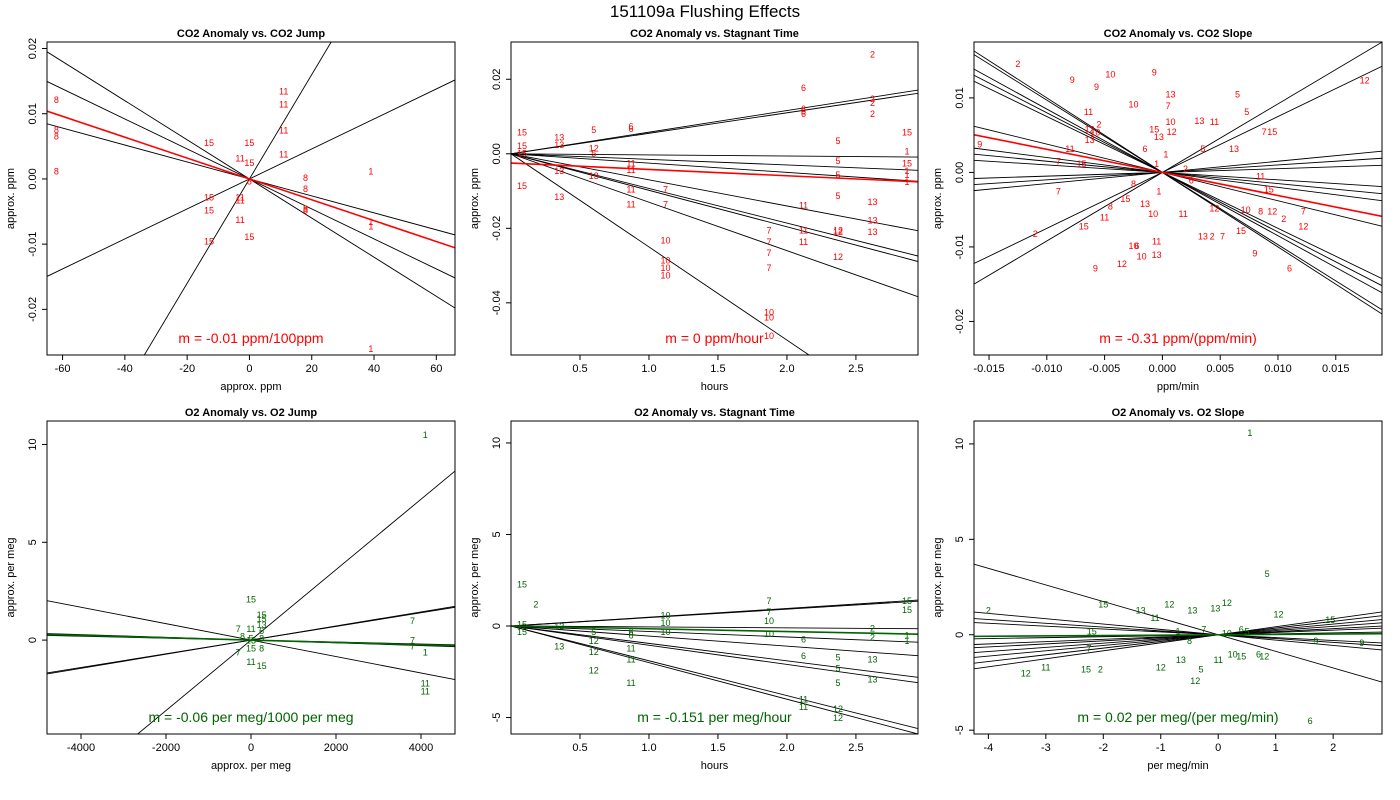  I want to click on y-tick-label: 0.00, so click(960, 172).